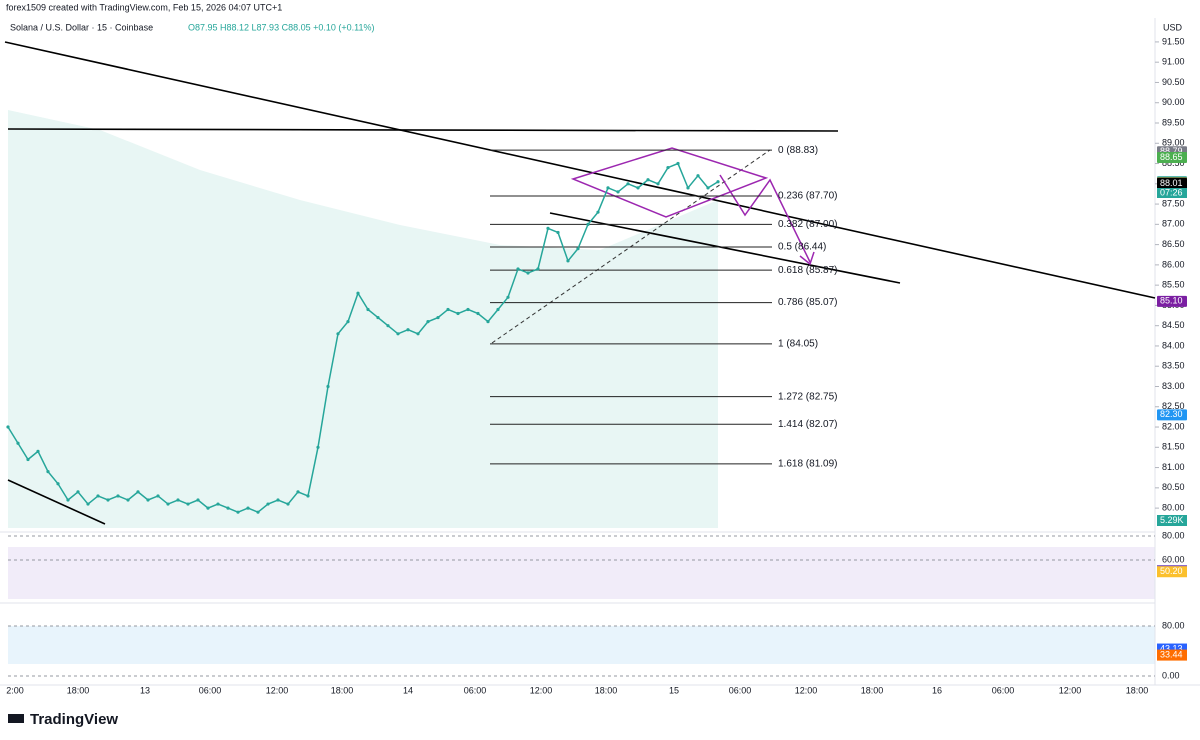 The width and height of the screenshot is (1200, 740). Describe the element at coordinates (798, 150) in the screenshot. I see `fib-label: 0 (88.83)` at that location.